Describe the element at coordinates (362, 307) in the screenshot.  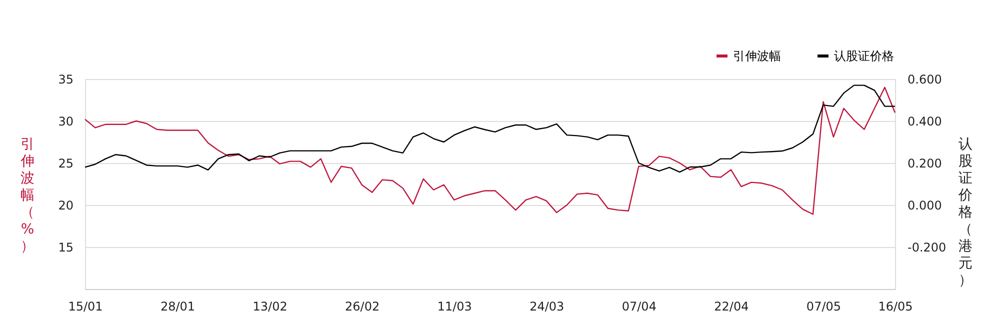
I see `x-tick-label: 26/02` at that location.